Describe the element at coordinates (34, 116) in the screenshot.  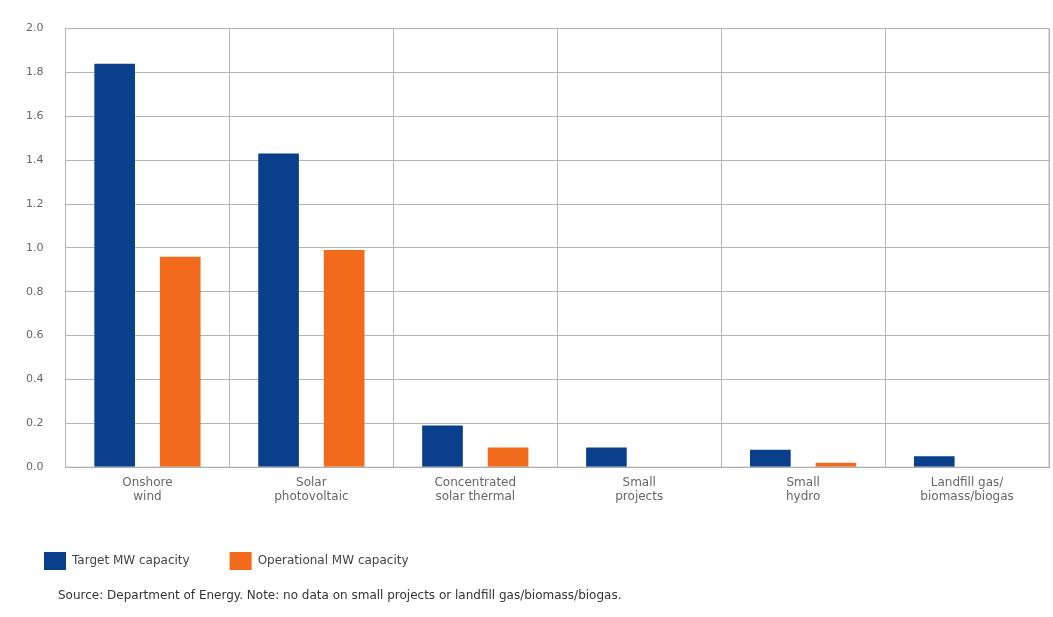
I see `y-tick-label: 1.6` at that location.